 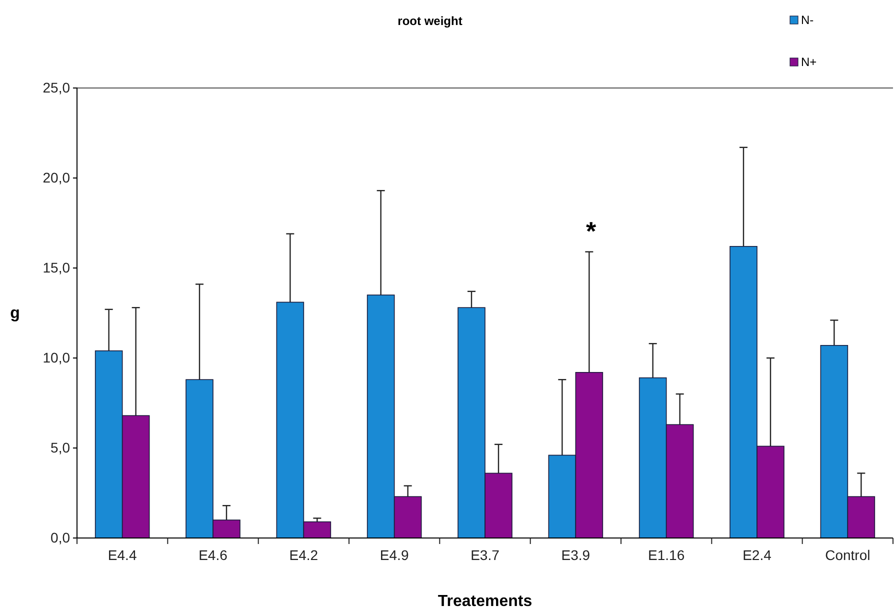 I want to click on x-tick-label: E4.4, so click(x=122, y=554).